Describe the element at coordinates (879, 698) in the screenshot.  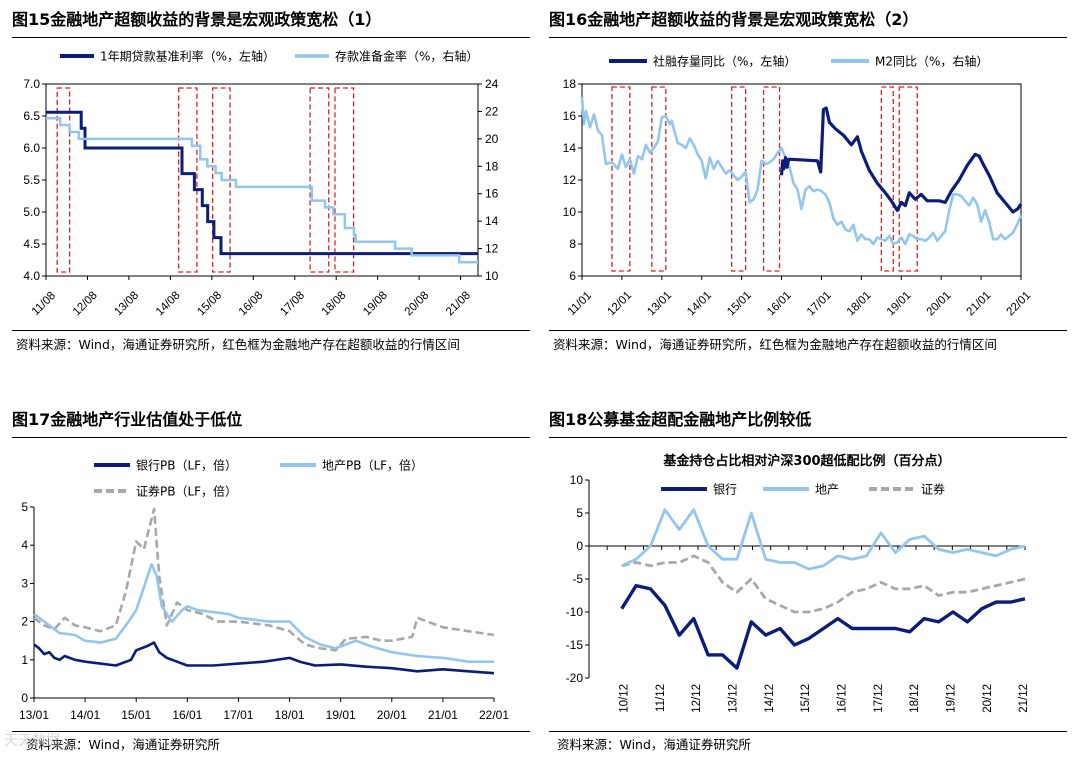
I see `x-axis-tick-label: 17/12` at that location.